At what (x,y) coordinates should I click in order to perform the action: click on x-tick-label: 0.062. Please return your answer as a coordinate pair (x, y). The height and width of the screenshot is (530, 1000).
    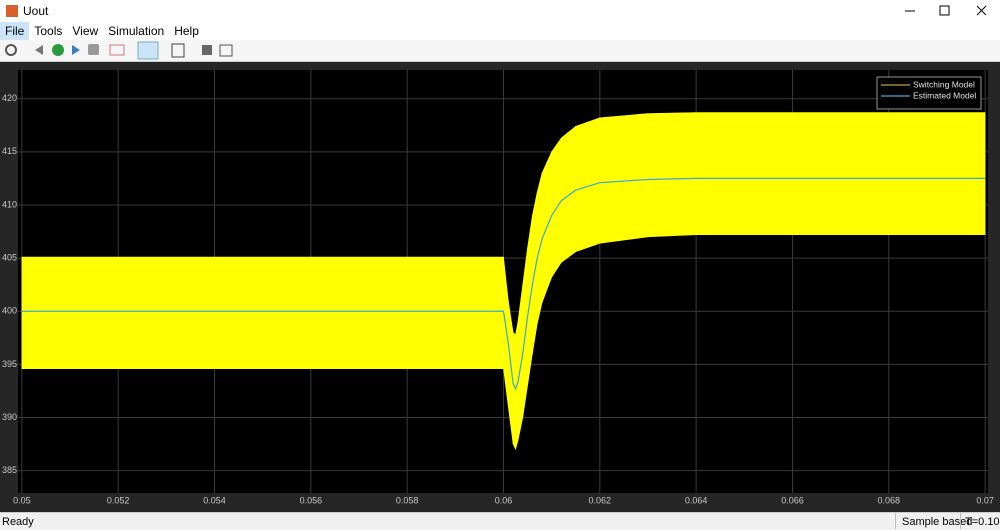
    Looking at the image, I should click on (600, 500).